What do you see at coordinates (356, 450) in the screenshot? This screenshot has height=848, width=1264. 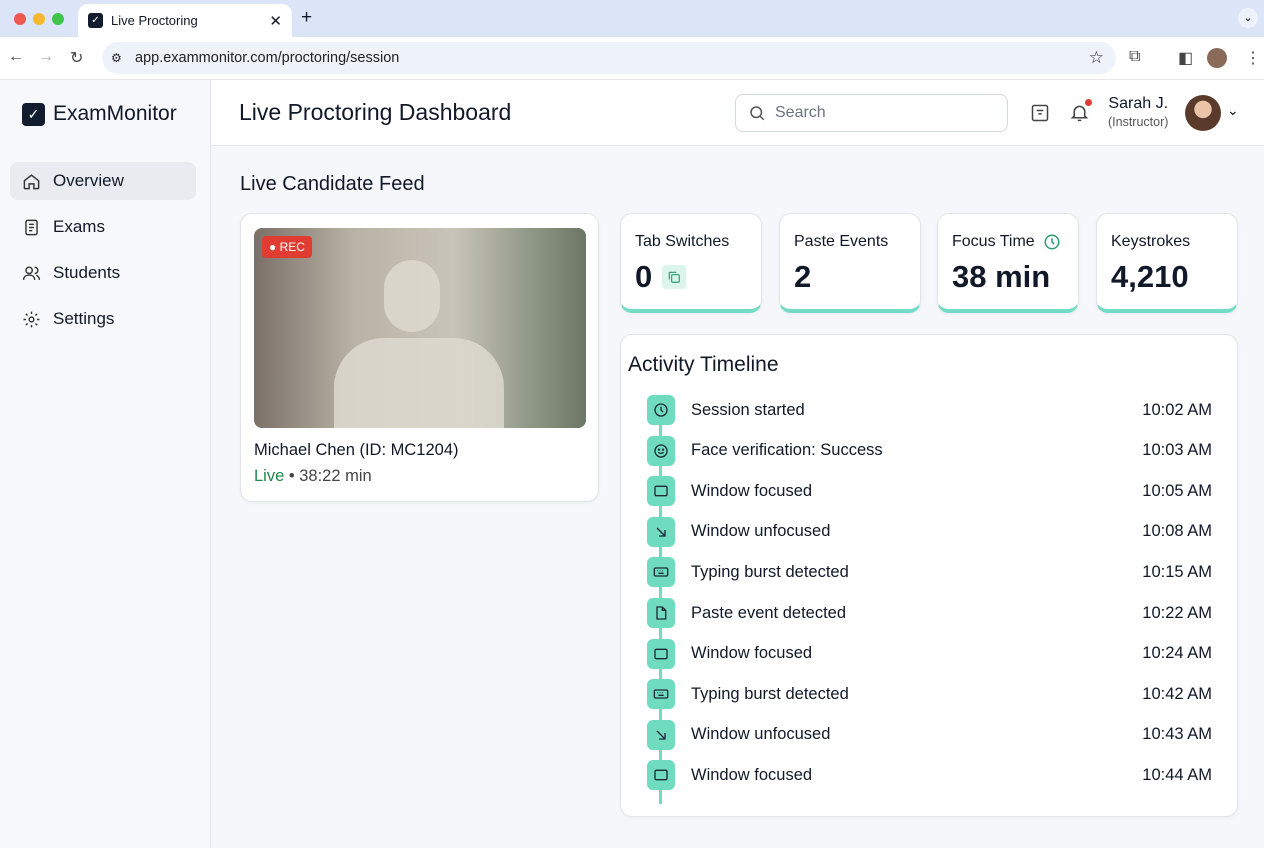 I see `candidate-name: Michael Chen (ID: MC1204)` at bounding box center [356, 450].